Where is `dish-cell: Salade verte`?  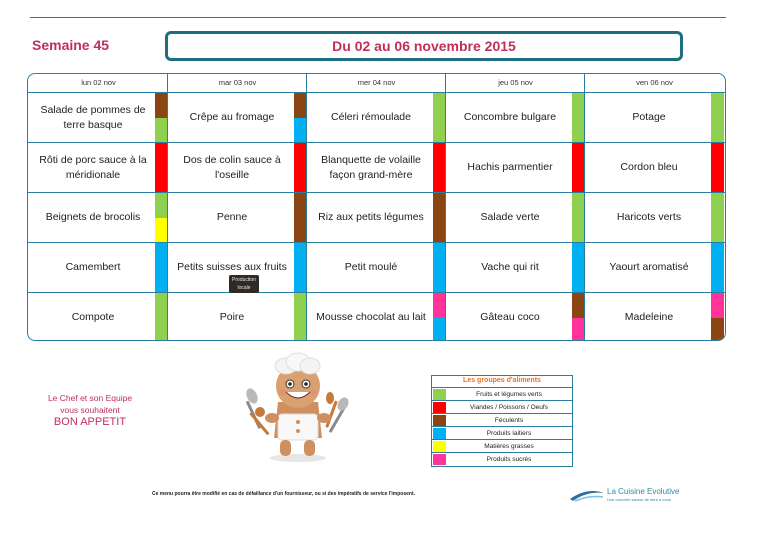
dish-cell: Salade verte is located at coordinates (510, 217).